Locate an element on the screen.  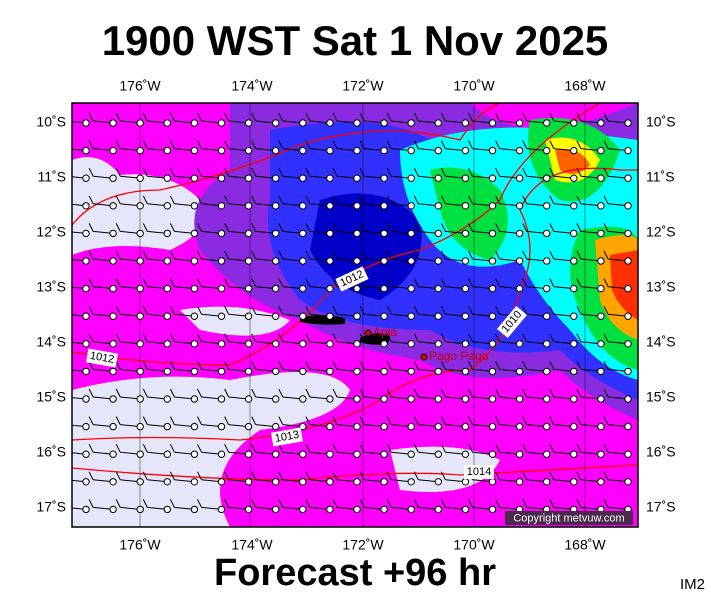
corner-label: IM2 is located at coordinates (692, 584).